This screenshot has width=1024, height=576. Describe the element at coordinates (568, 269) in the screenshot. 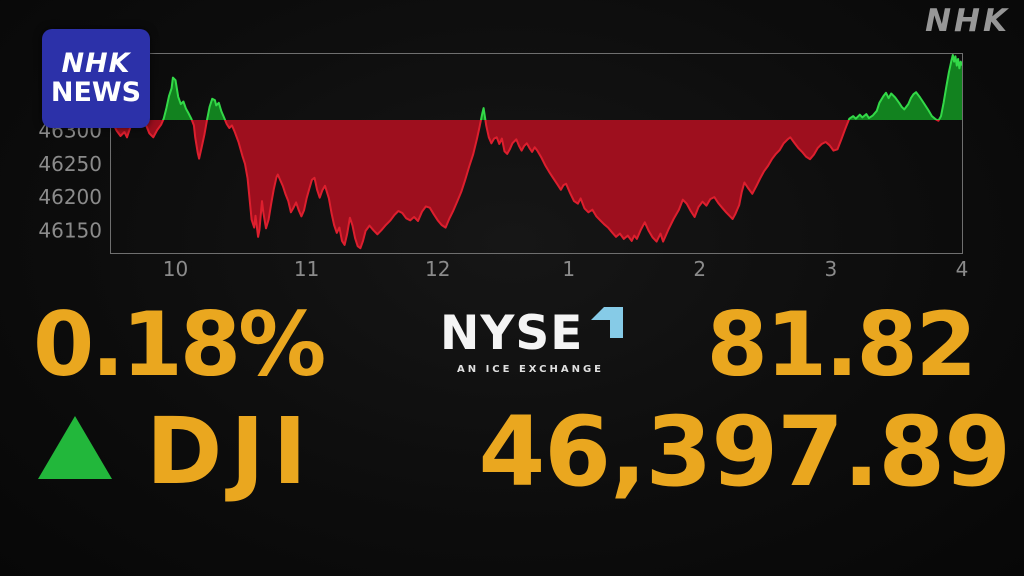

I see `x-tick-label: 1` at that location.